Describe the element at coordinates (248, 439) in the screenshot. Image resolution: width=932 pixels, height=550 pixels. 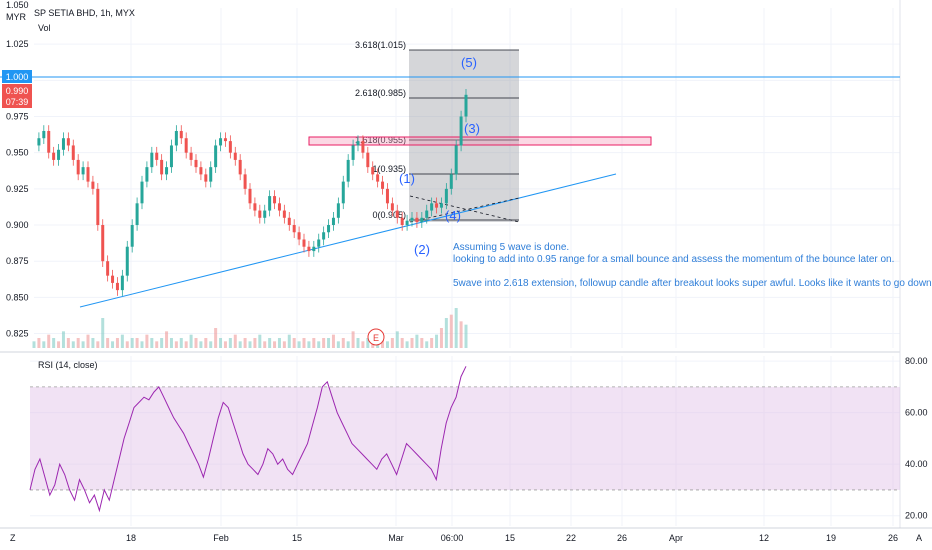
I see `rsi-line` at that location.